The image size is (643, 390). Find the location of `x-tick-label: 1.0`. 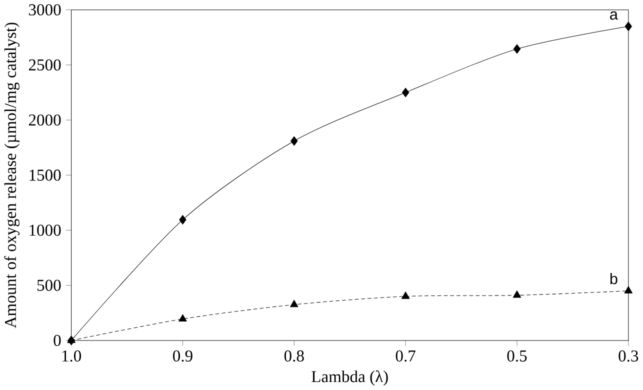

x-tick-label: 1.0 is located at coordinates (72, 356).